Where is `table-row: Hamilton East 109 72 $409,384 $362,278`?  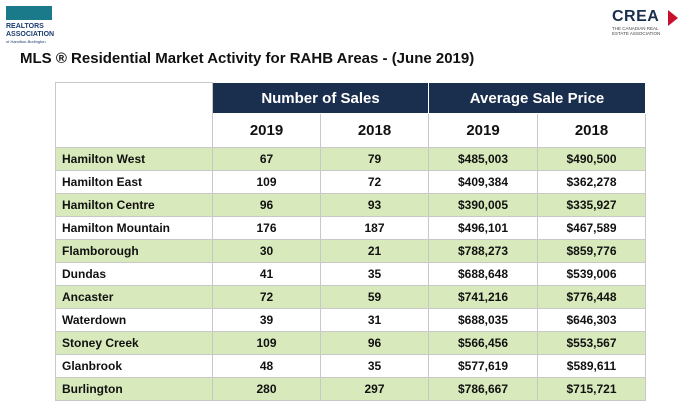
table-row: Hamilton East 109 72 $409,384 $362,278 is located at coordinates (350, 182).